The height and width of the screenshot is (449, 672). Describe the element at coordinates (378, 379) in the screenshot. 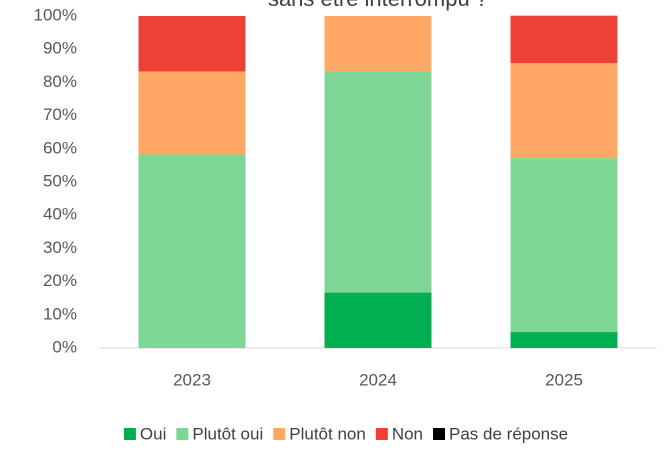

I see `x-tick-label: 2024` at that location.